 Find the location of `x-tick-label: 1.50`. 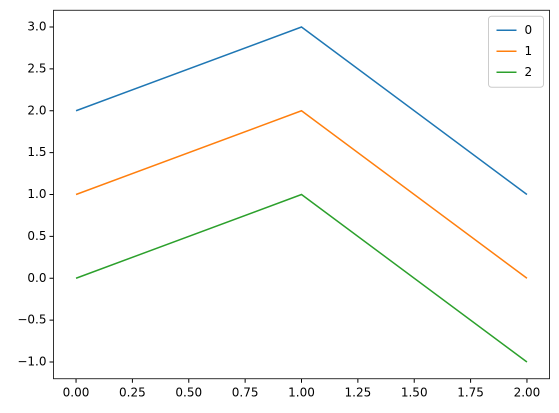

x-tick-label: 1.50 is located at coordinates (414, 392).